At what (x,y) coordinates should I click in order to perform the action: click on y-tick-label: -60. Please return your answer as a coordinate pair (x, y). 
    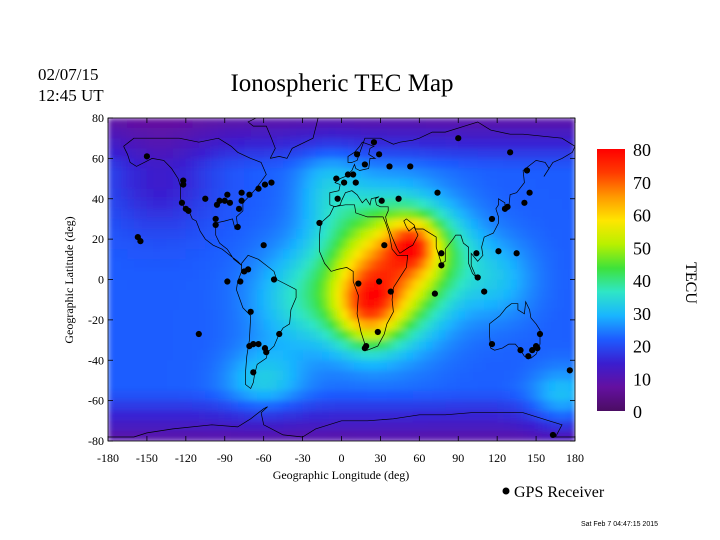
    Looking at the image, I should click on (96, 401).